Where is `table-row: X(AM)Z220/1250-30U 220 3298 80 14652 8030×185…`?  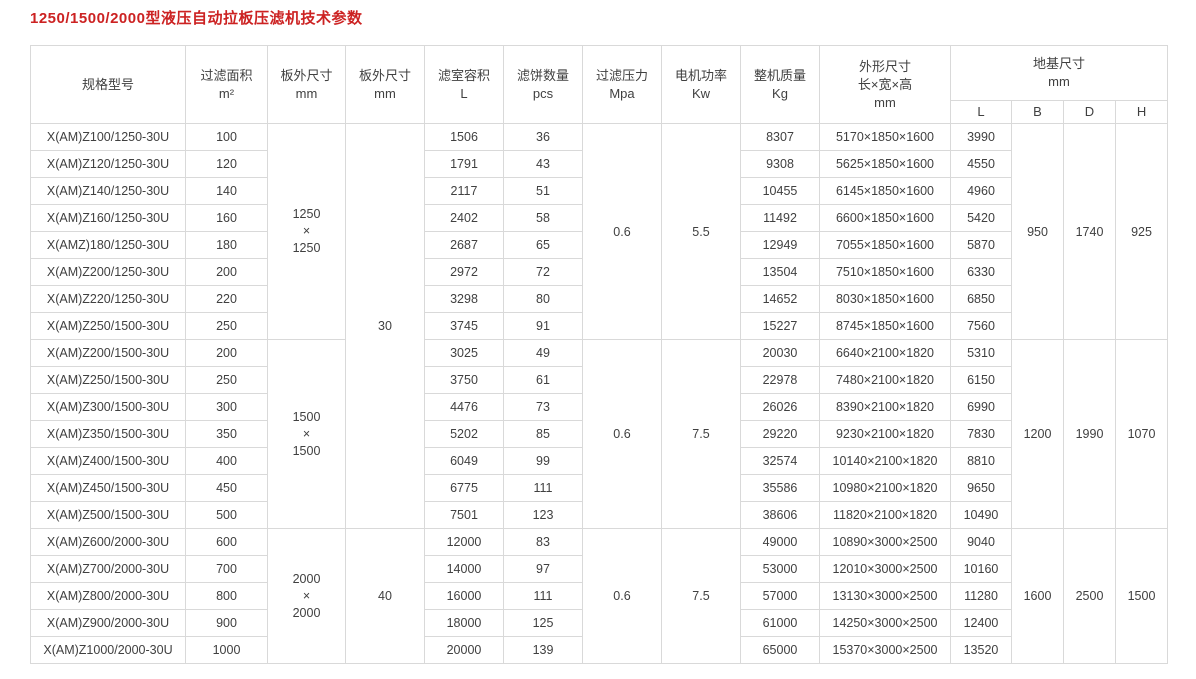 table-row: X(AM)Z220/1250-30U 220 3298 80 14652 8030×185… is located at coordinates (599, 299).